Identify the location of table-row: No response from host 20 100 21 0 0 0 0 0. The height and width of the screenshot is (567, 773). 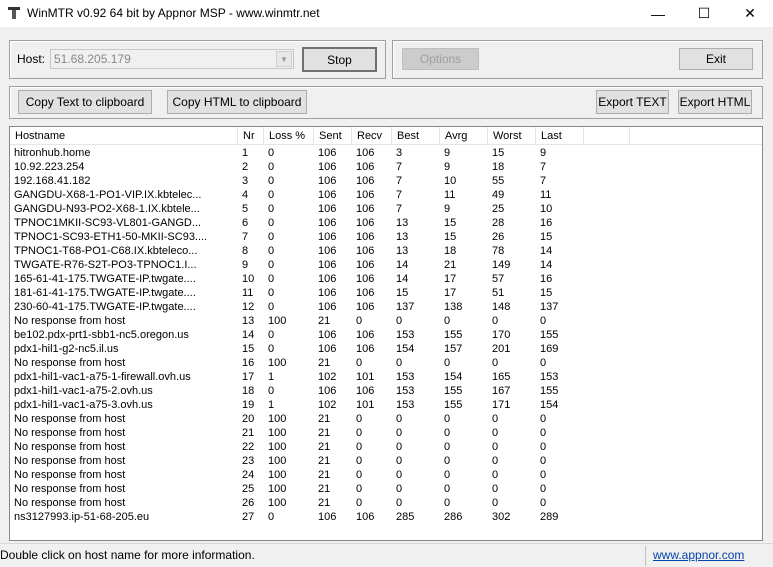
(386, 419).